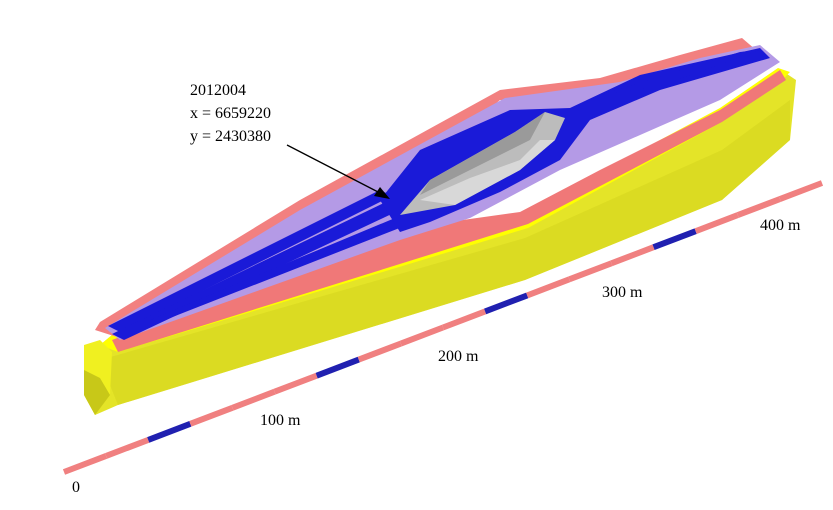  Describe the element at coordinates (97, 392) in the screenshot. I see `yellow-left-cap-shade` at that location.